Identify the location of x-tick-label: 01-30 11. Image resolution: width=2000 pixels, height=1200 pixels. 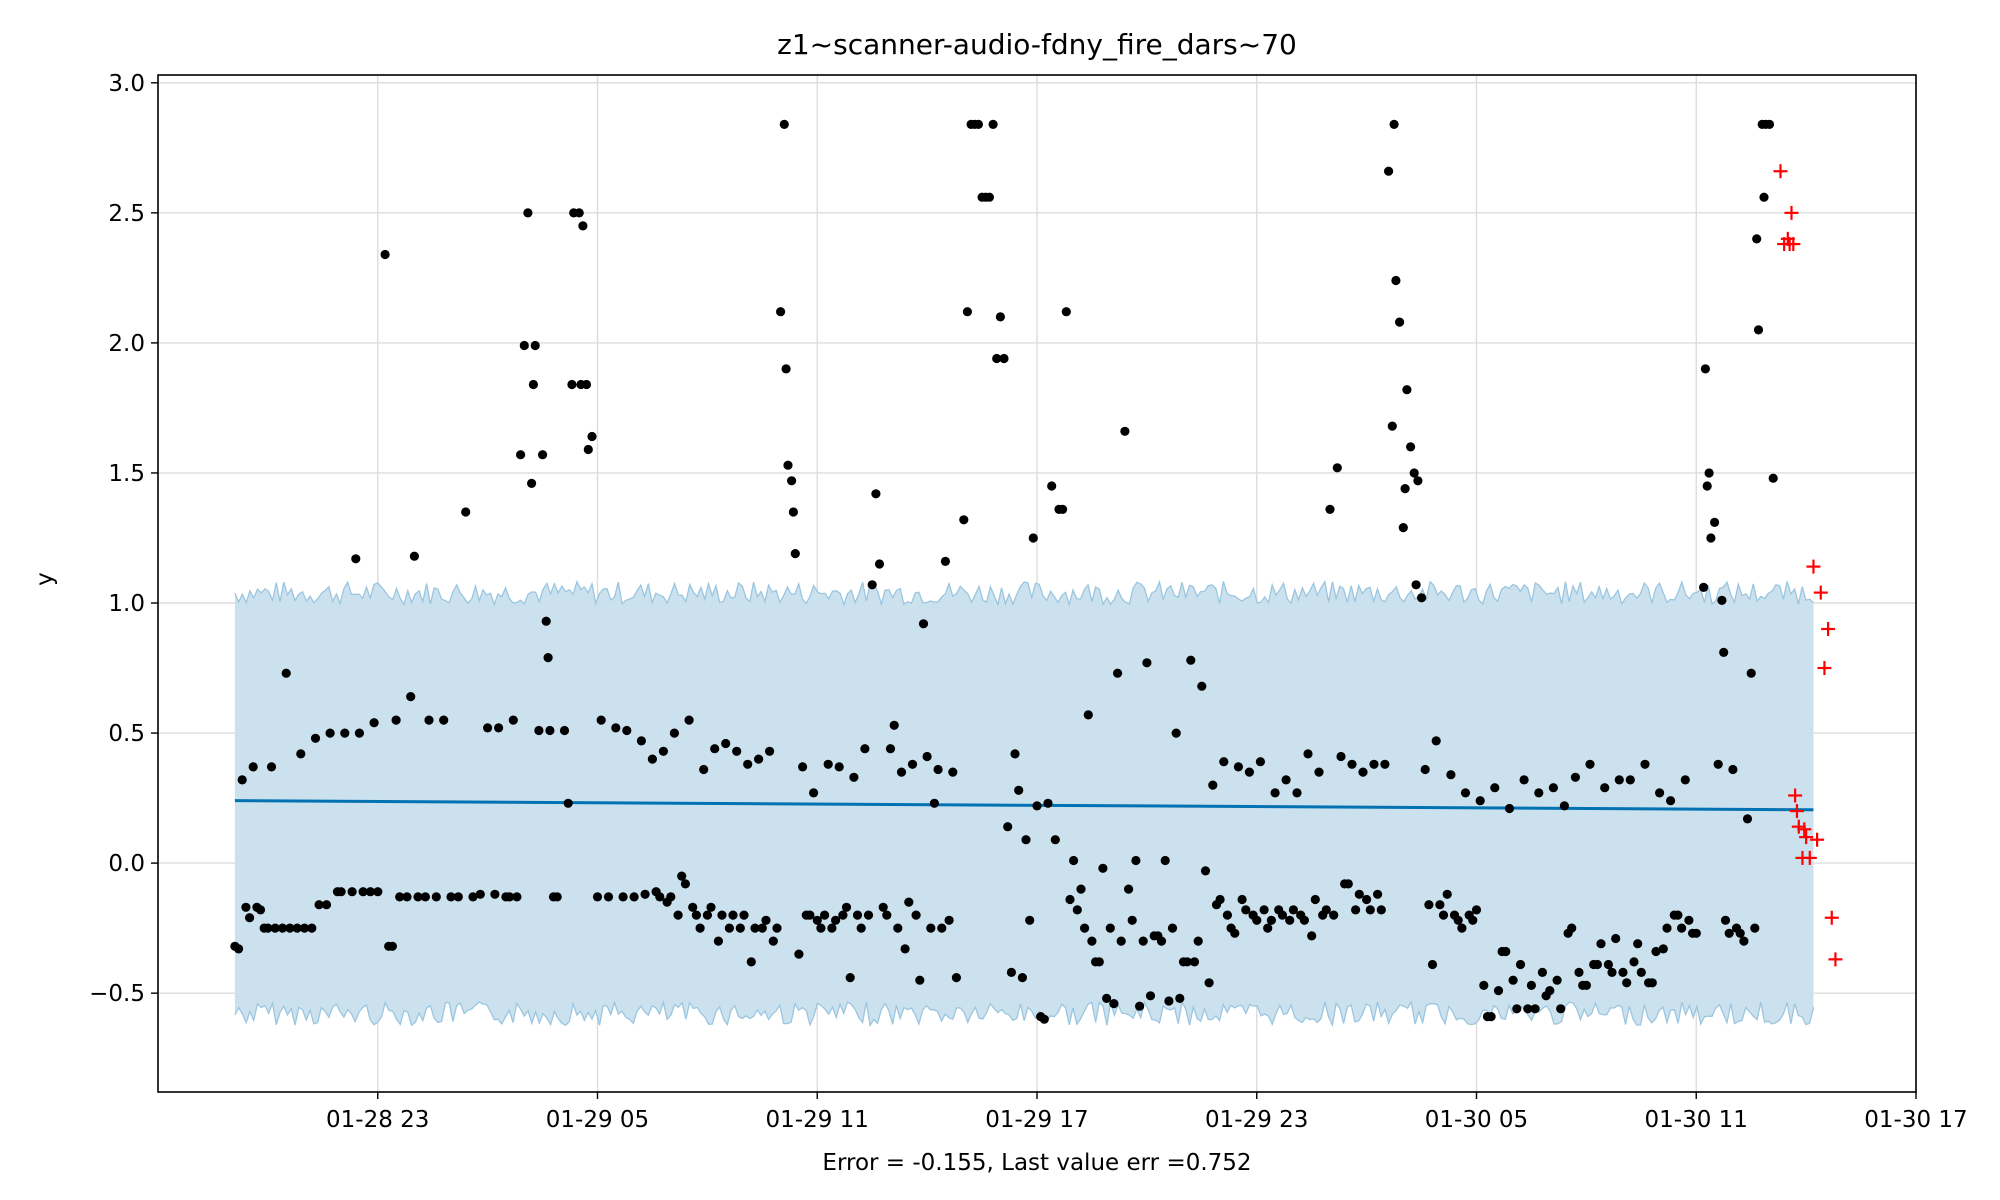
(1696, 1120).